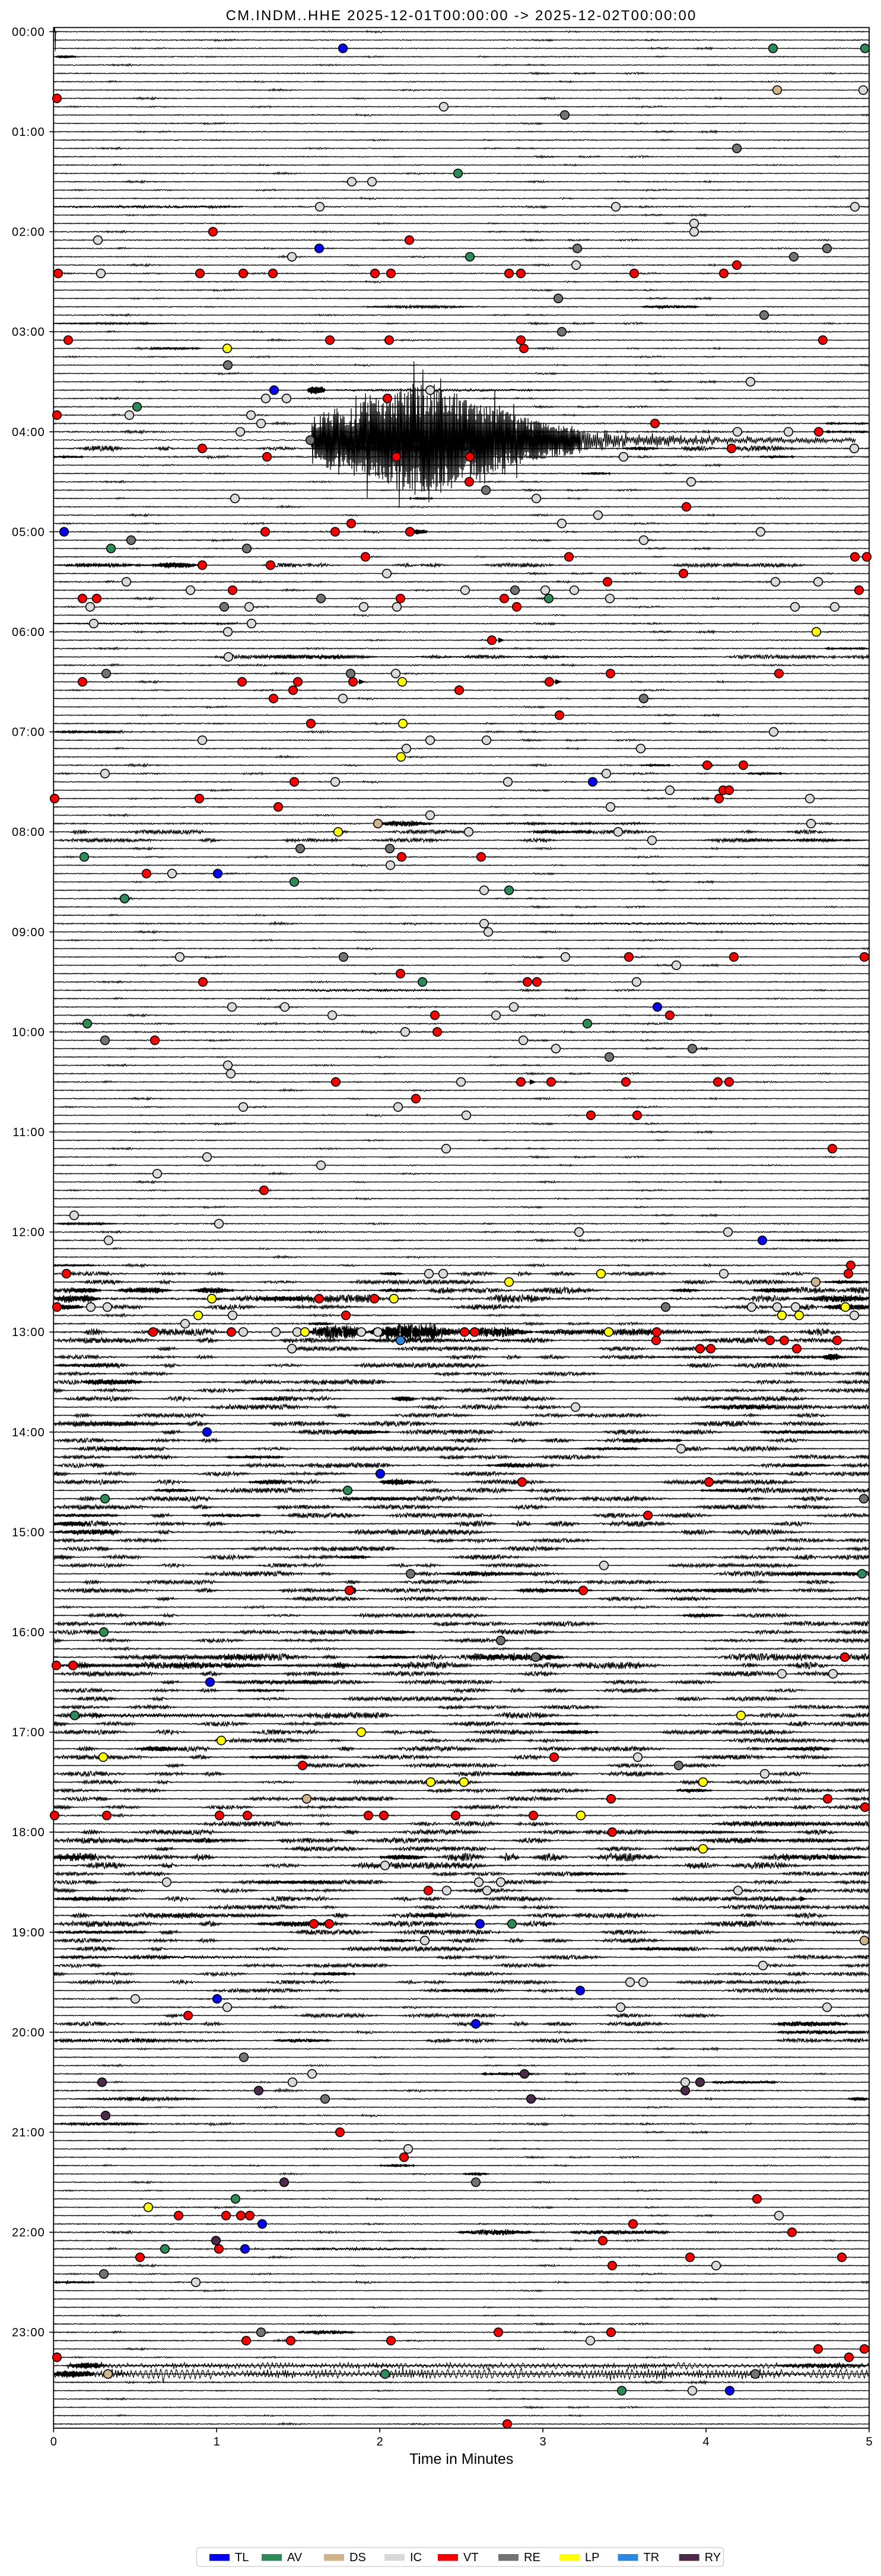 Image resolution: width=881 pixels, height=2576 pixels. I want to click on svg-text: 09:00, so click(28, 932).